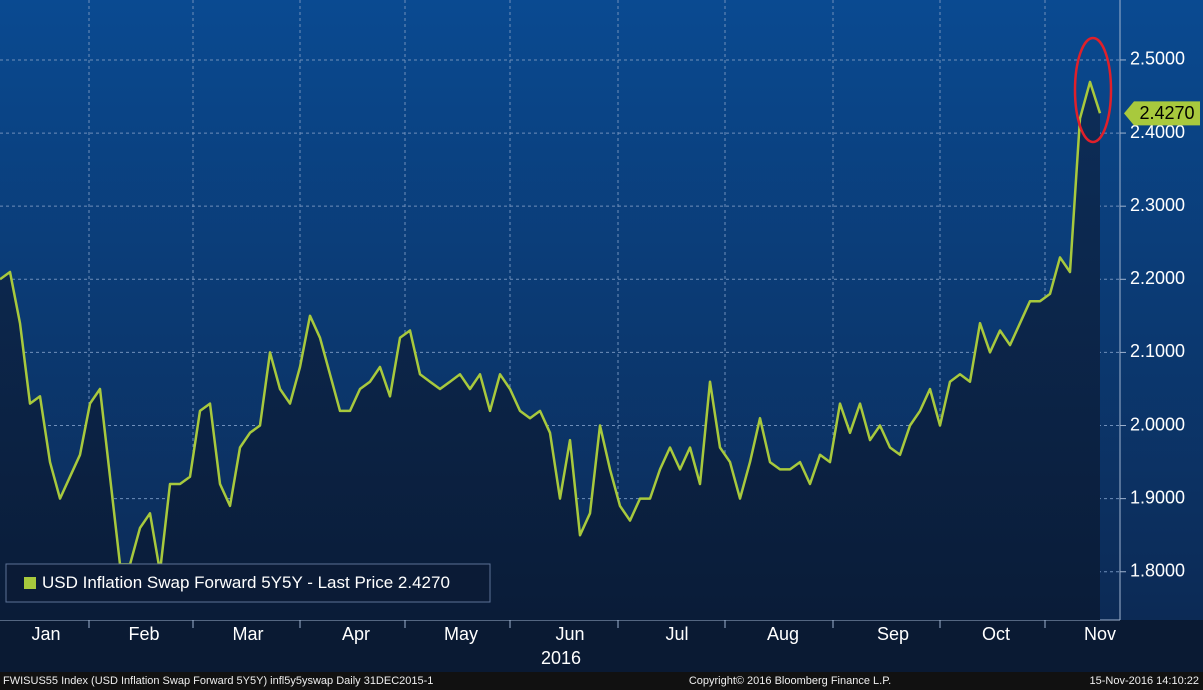 The width and height of the screenshot is (1203, 690). I want to click on footer-right: 15-Nov-2016 14:10:22, so click(1144, 681).